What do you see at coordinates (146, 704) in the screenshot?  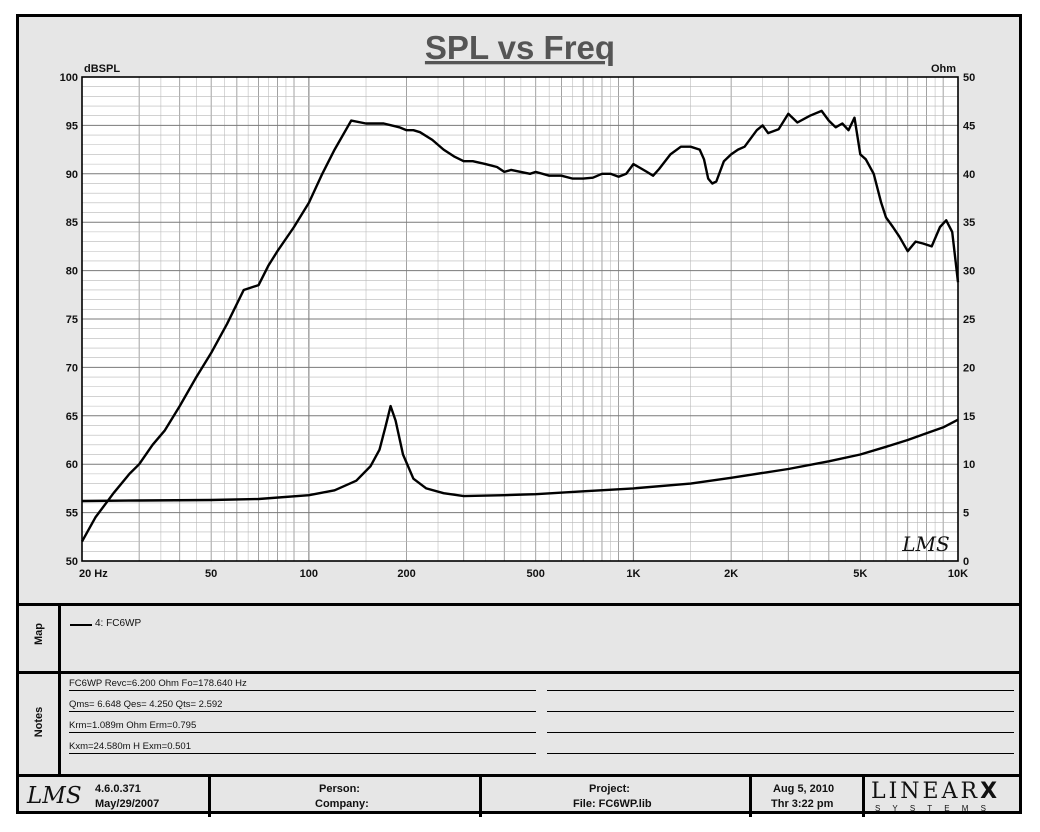 I see `note-text: Qms= 6.648 Qes= 4.250 Qts= 2.592` at bounding box center [146, 704].